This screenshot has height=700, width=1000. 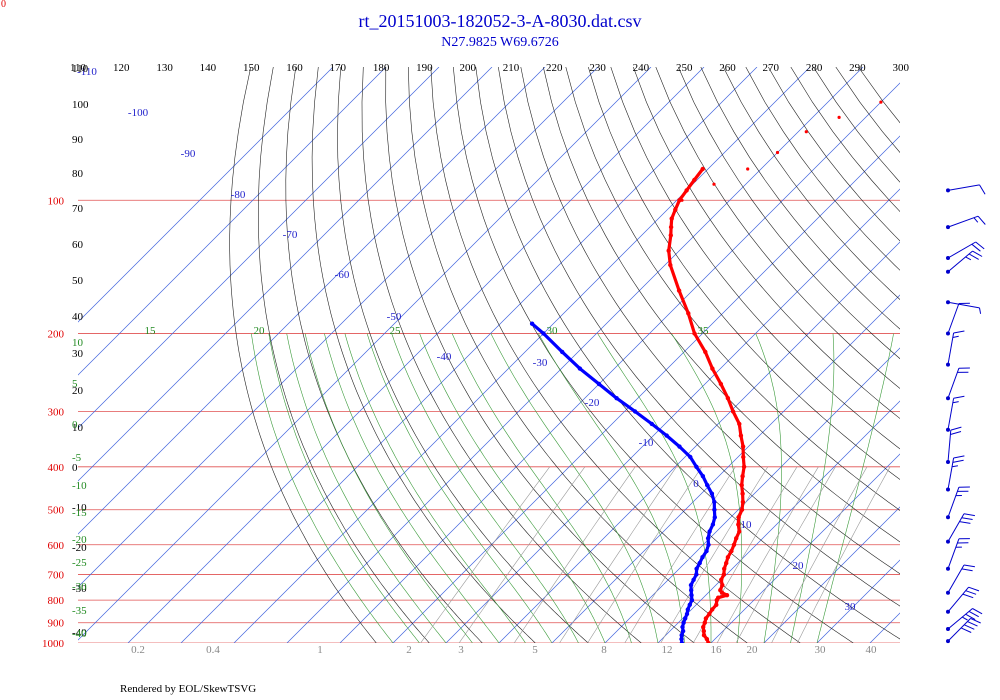 I want to click on isotherm-label: 10, so click(x=747, y=525).